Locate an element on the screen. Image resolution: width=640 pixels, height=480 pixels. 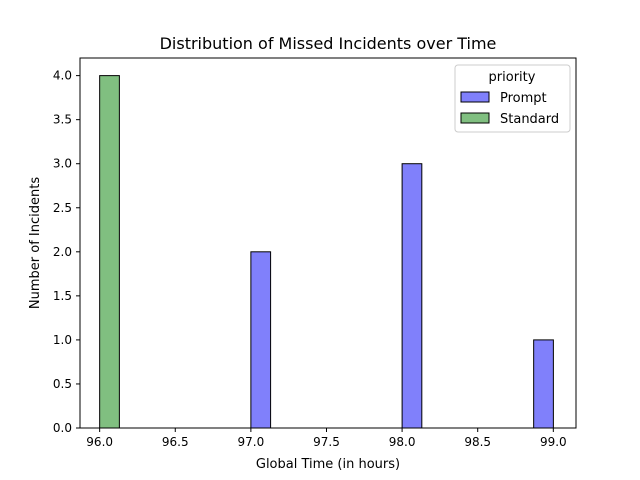
legend: priority Prompt Standard is located at coordinates (512, 98).